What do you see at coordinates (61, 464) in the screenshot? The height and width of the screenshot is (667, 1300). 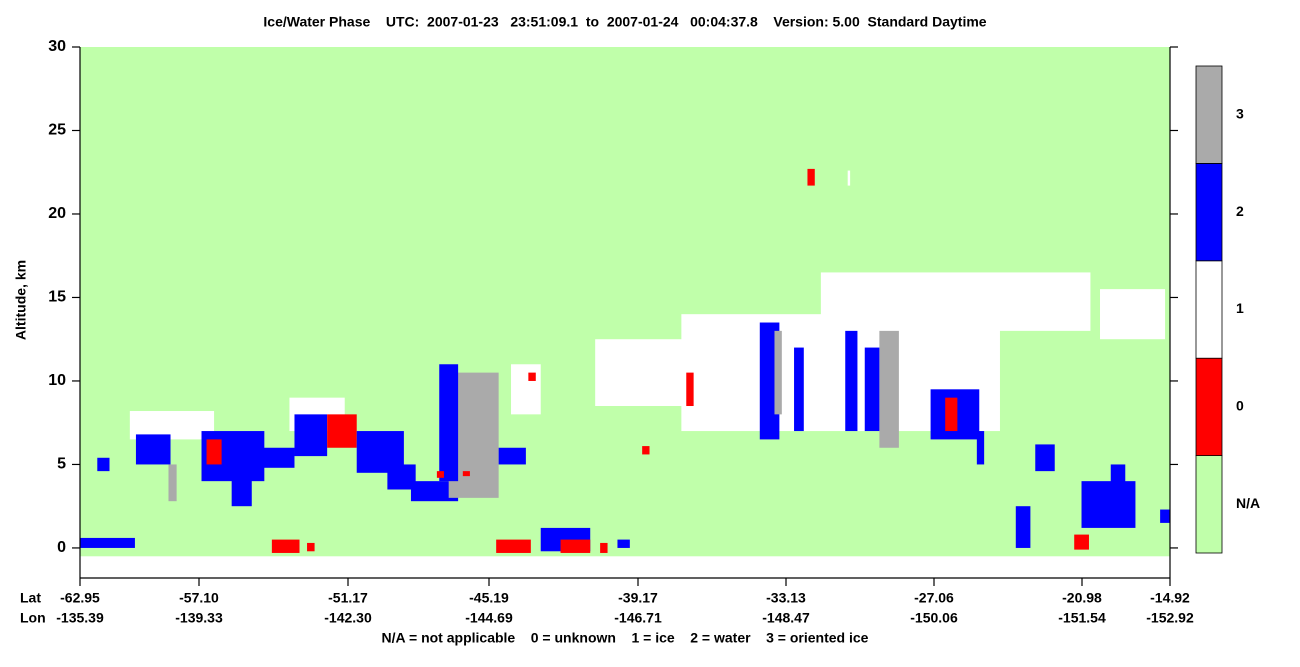 I see `y-tick-label: 5` at bounding box center [61, 464].